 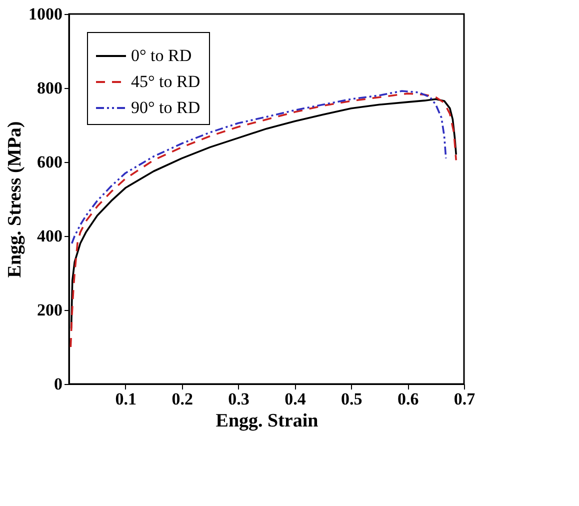 What do you see at coordinates (239, 399) in the screenshot?
I see `x-tick-label: 0.3` at bounding box center [239, 399].